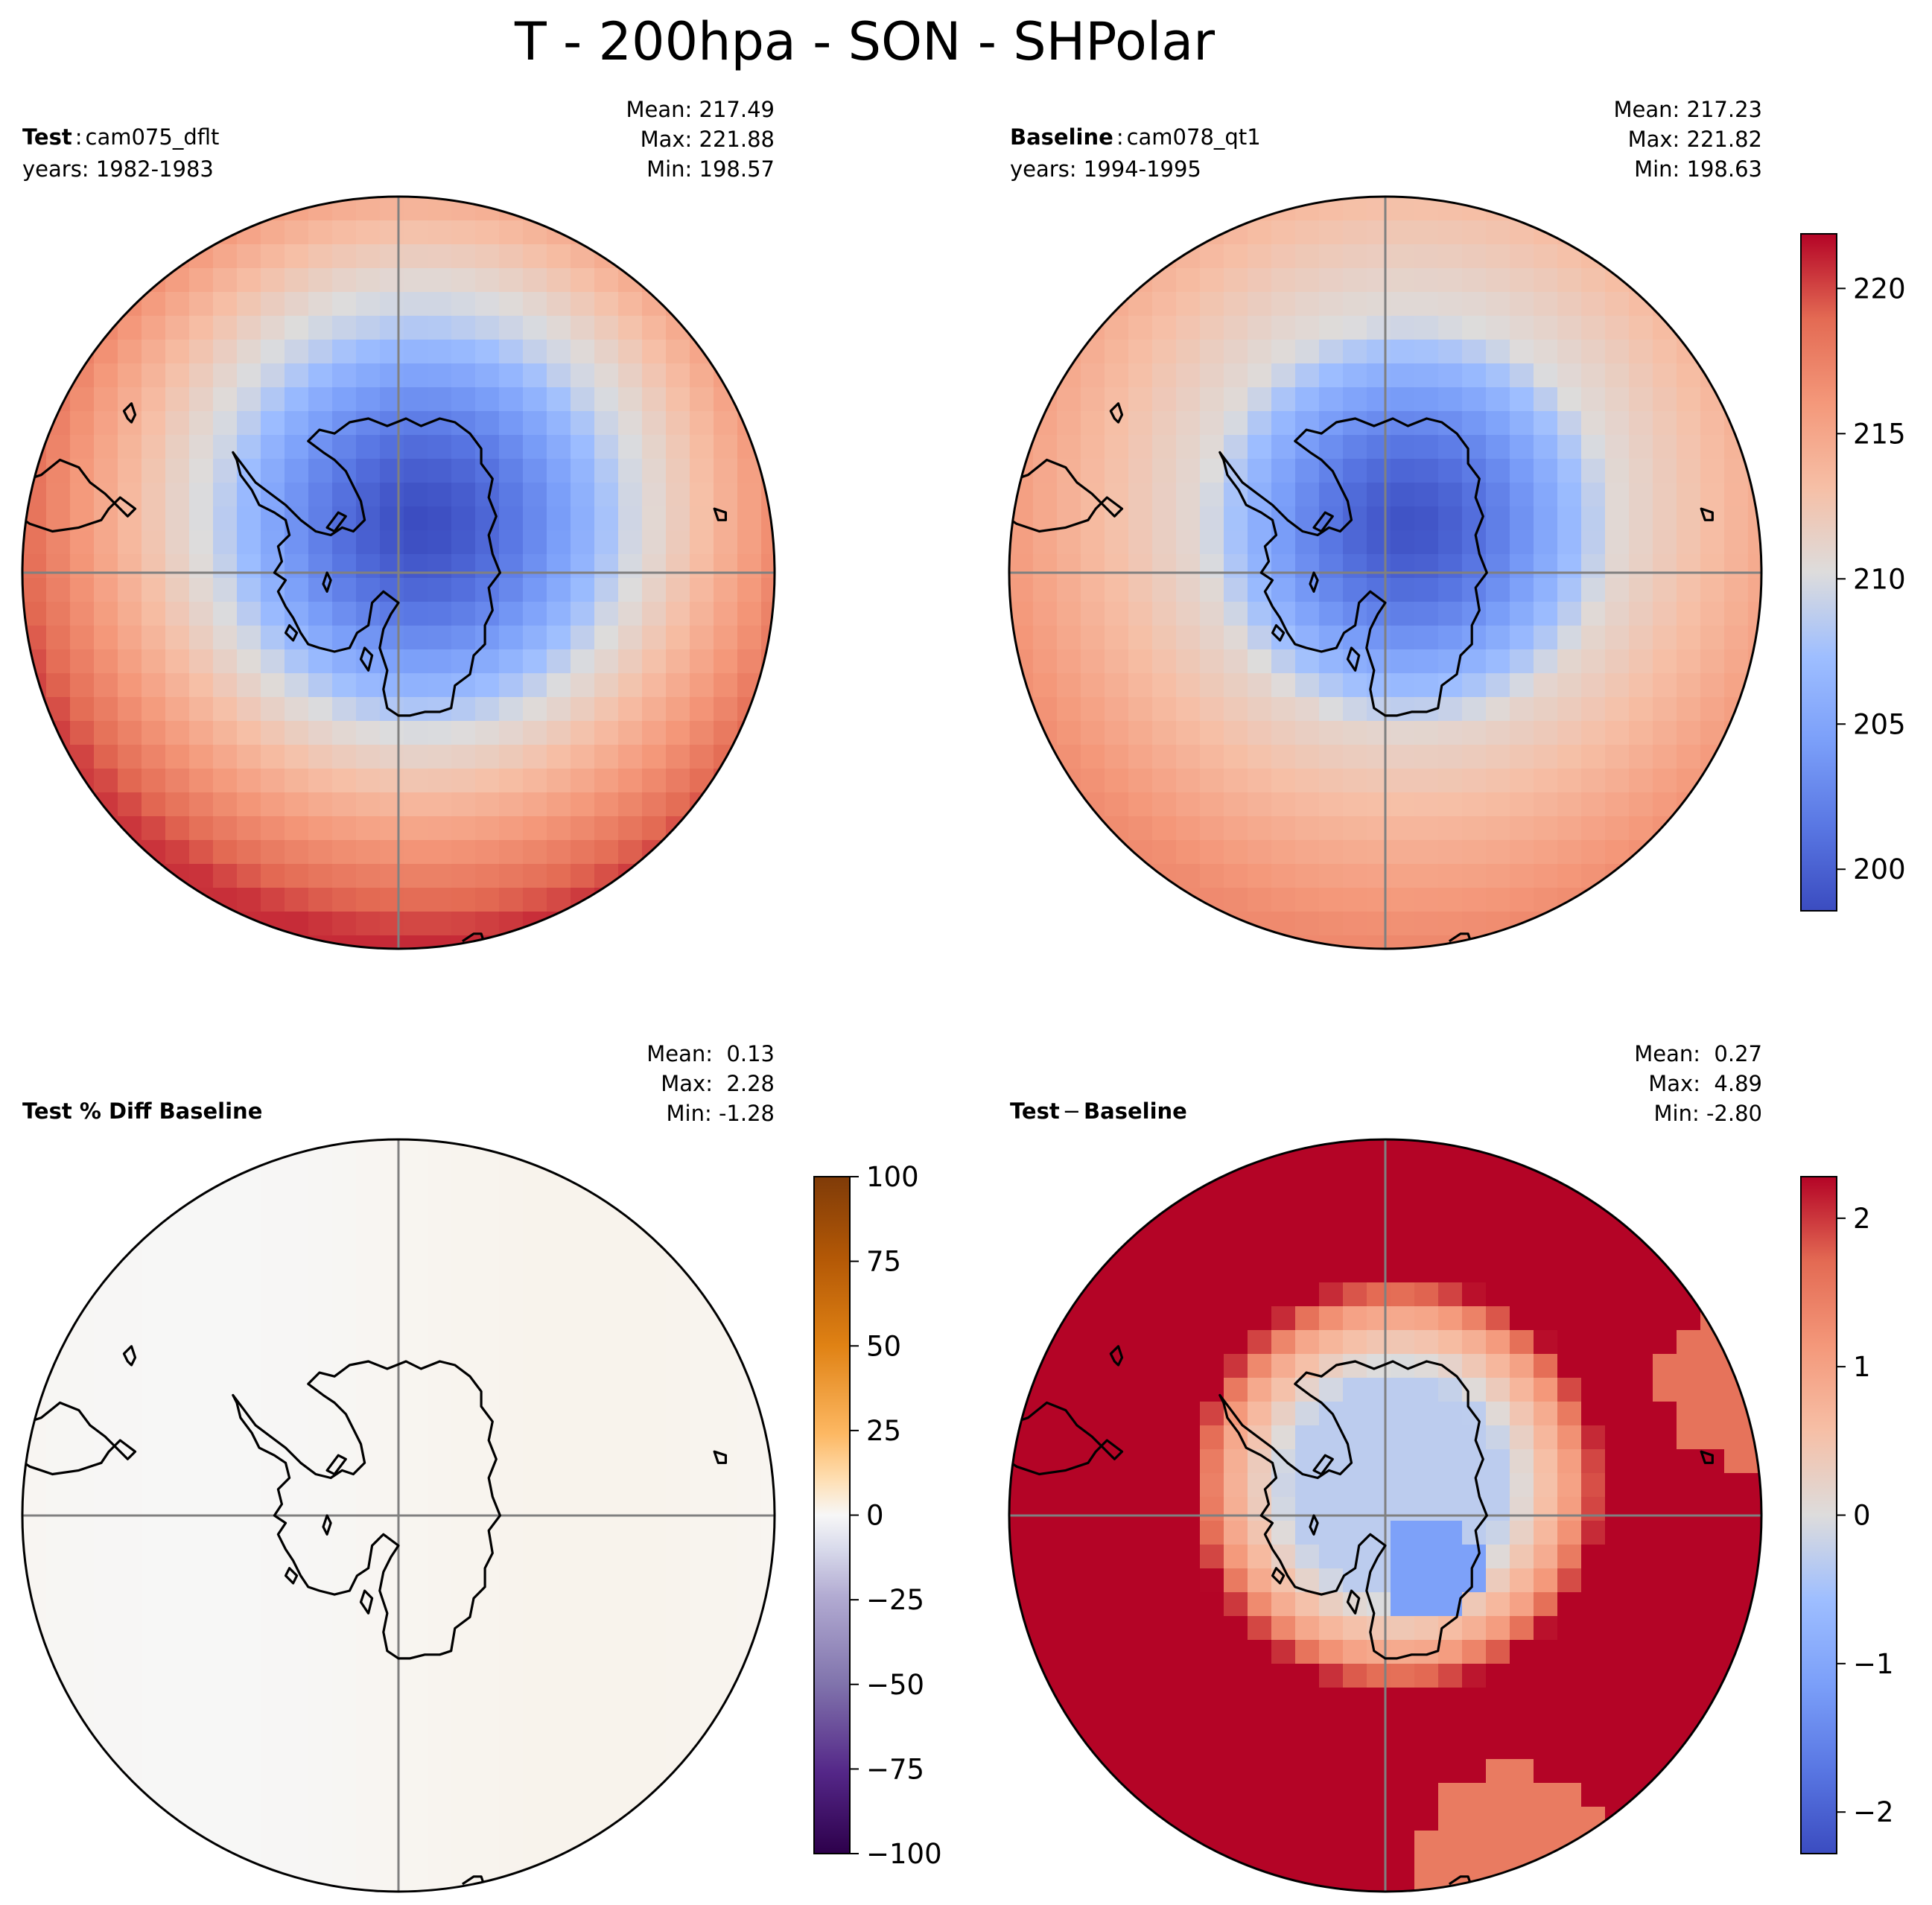 The image size is (1932, 1905). What do you see at coordinates (1314, 1525) in the screenshot?
I see `island-coastline` at bounding box center [1314, 1525].